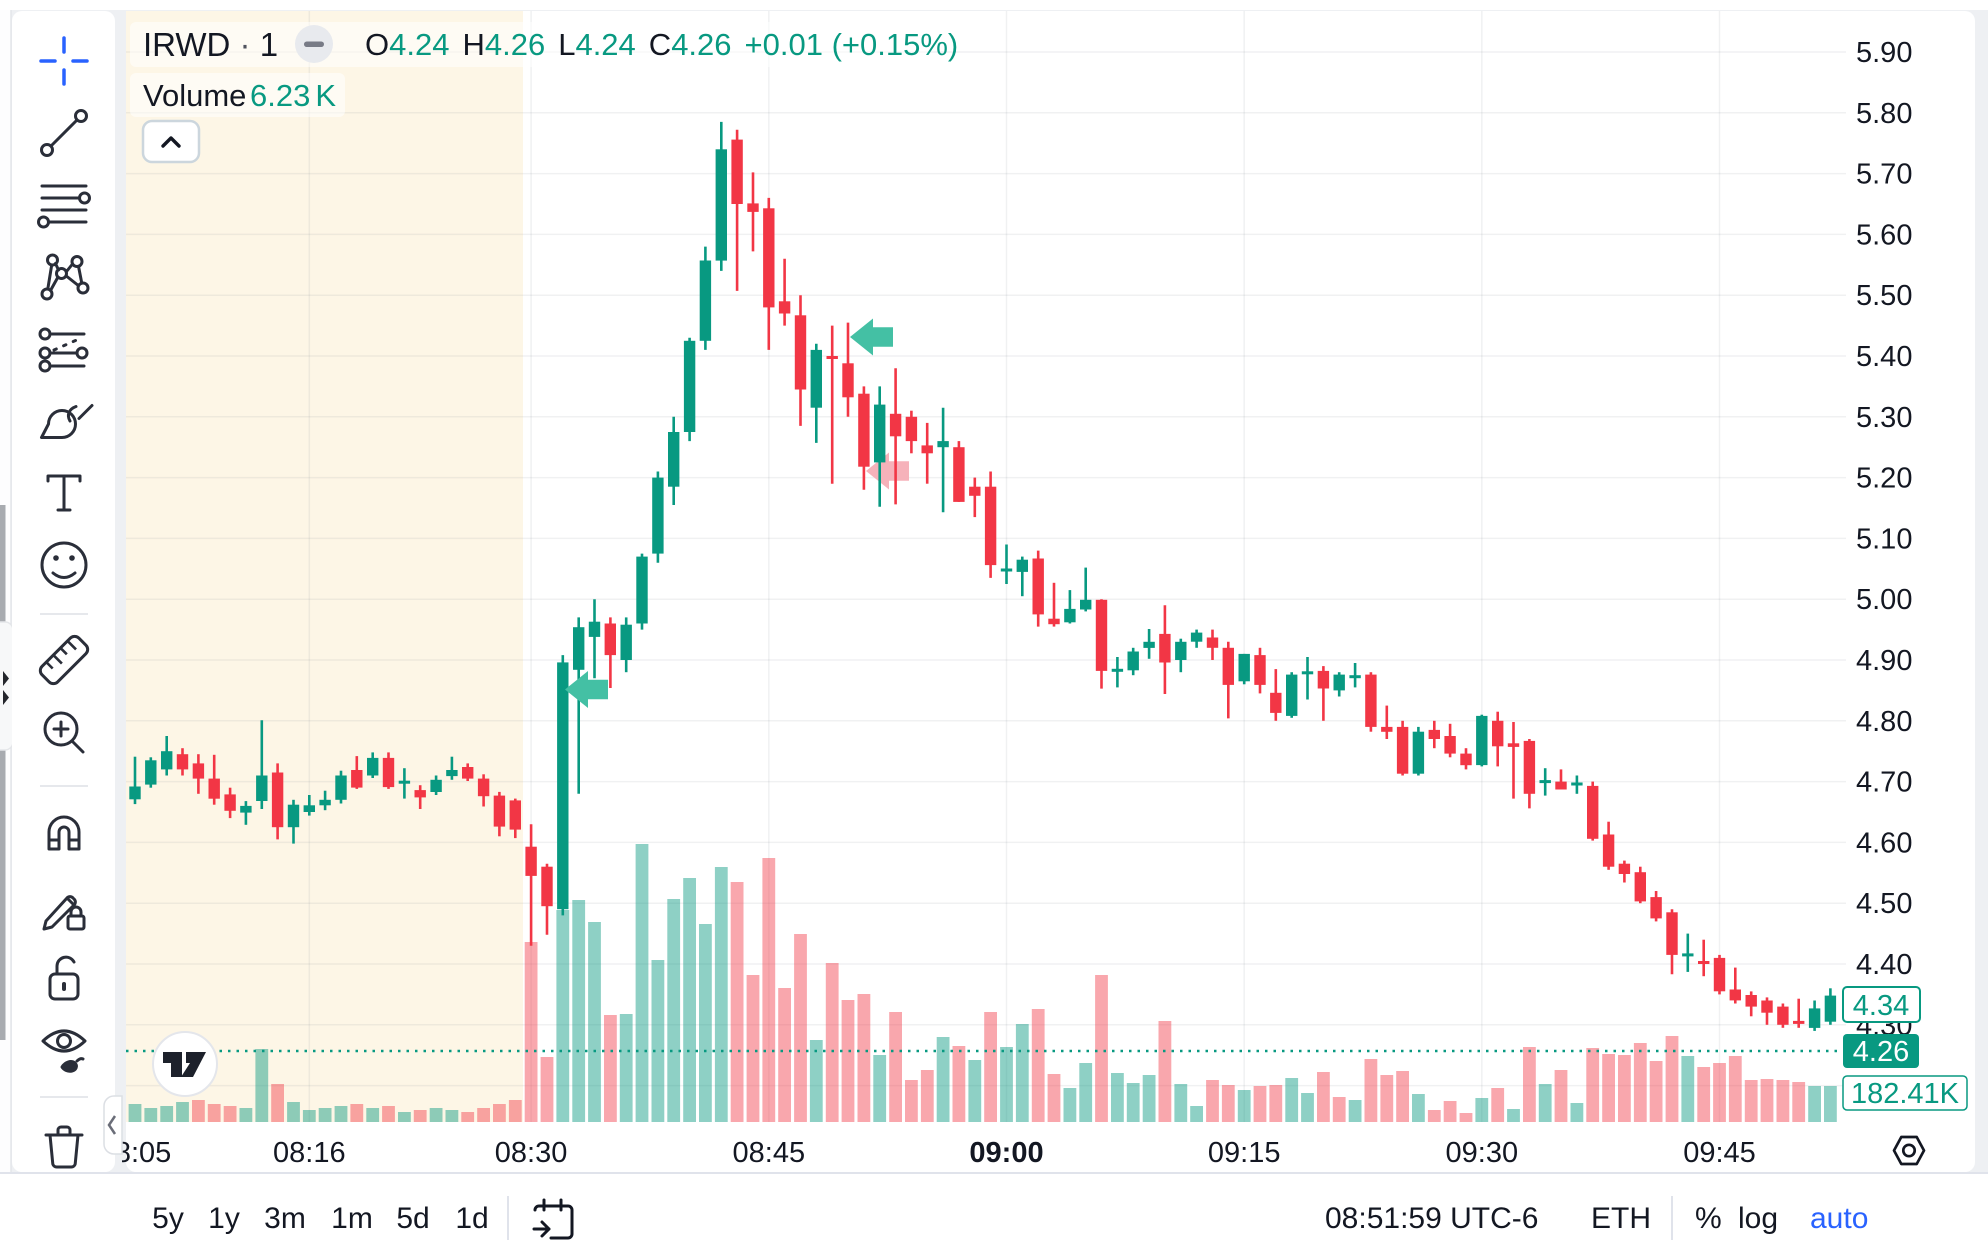  I want to click on svg-text: 5y, so click(168, 1218).